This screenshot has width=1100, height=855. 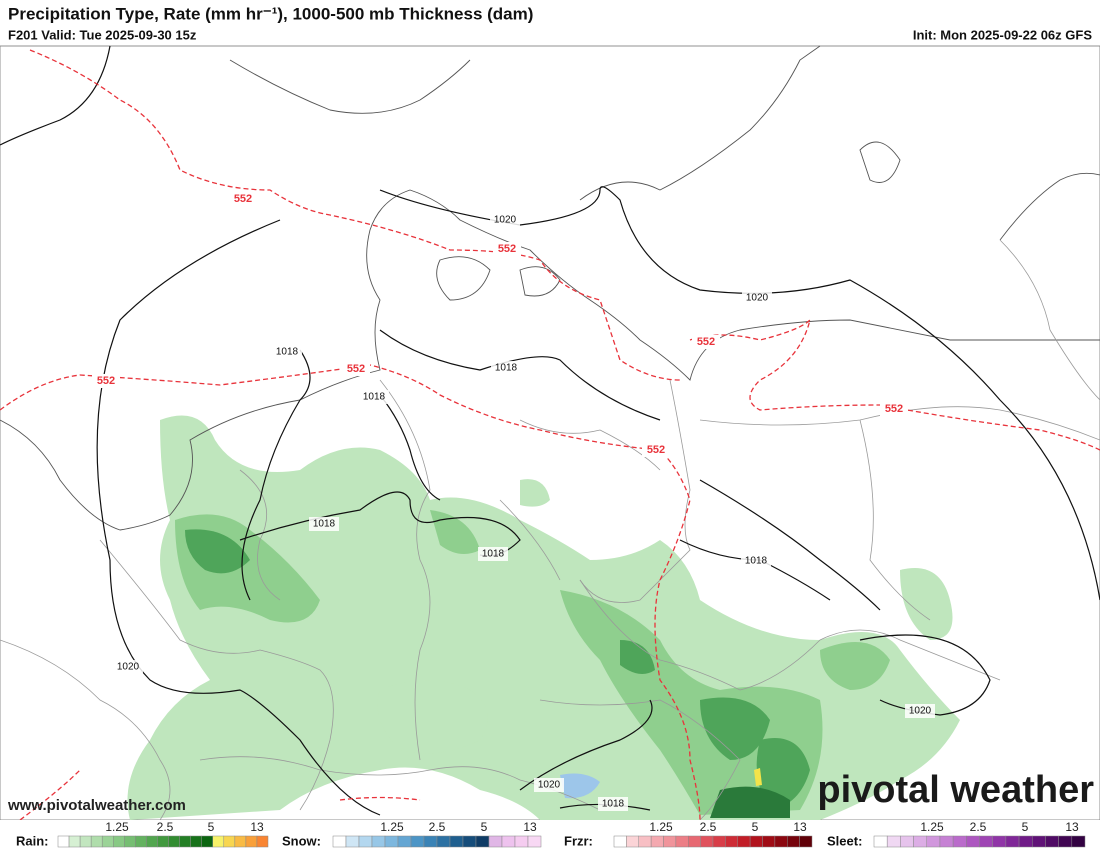 What do you see at coordinates (978, 827) in the screenshot?
I see `legend-tick: 2.5` at bounding box center [978, 827].